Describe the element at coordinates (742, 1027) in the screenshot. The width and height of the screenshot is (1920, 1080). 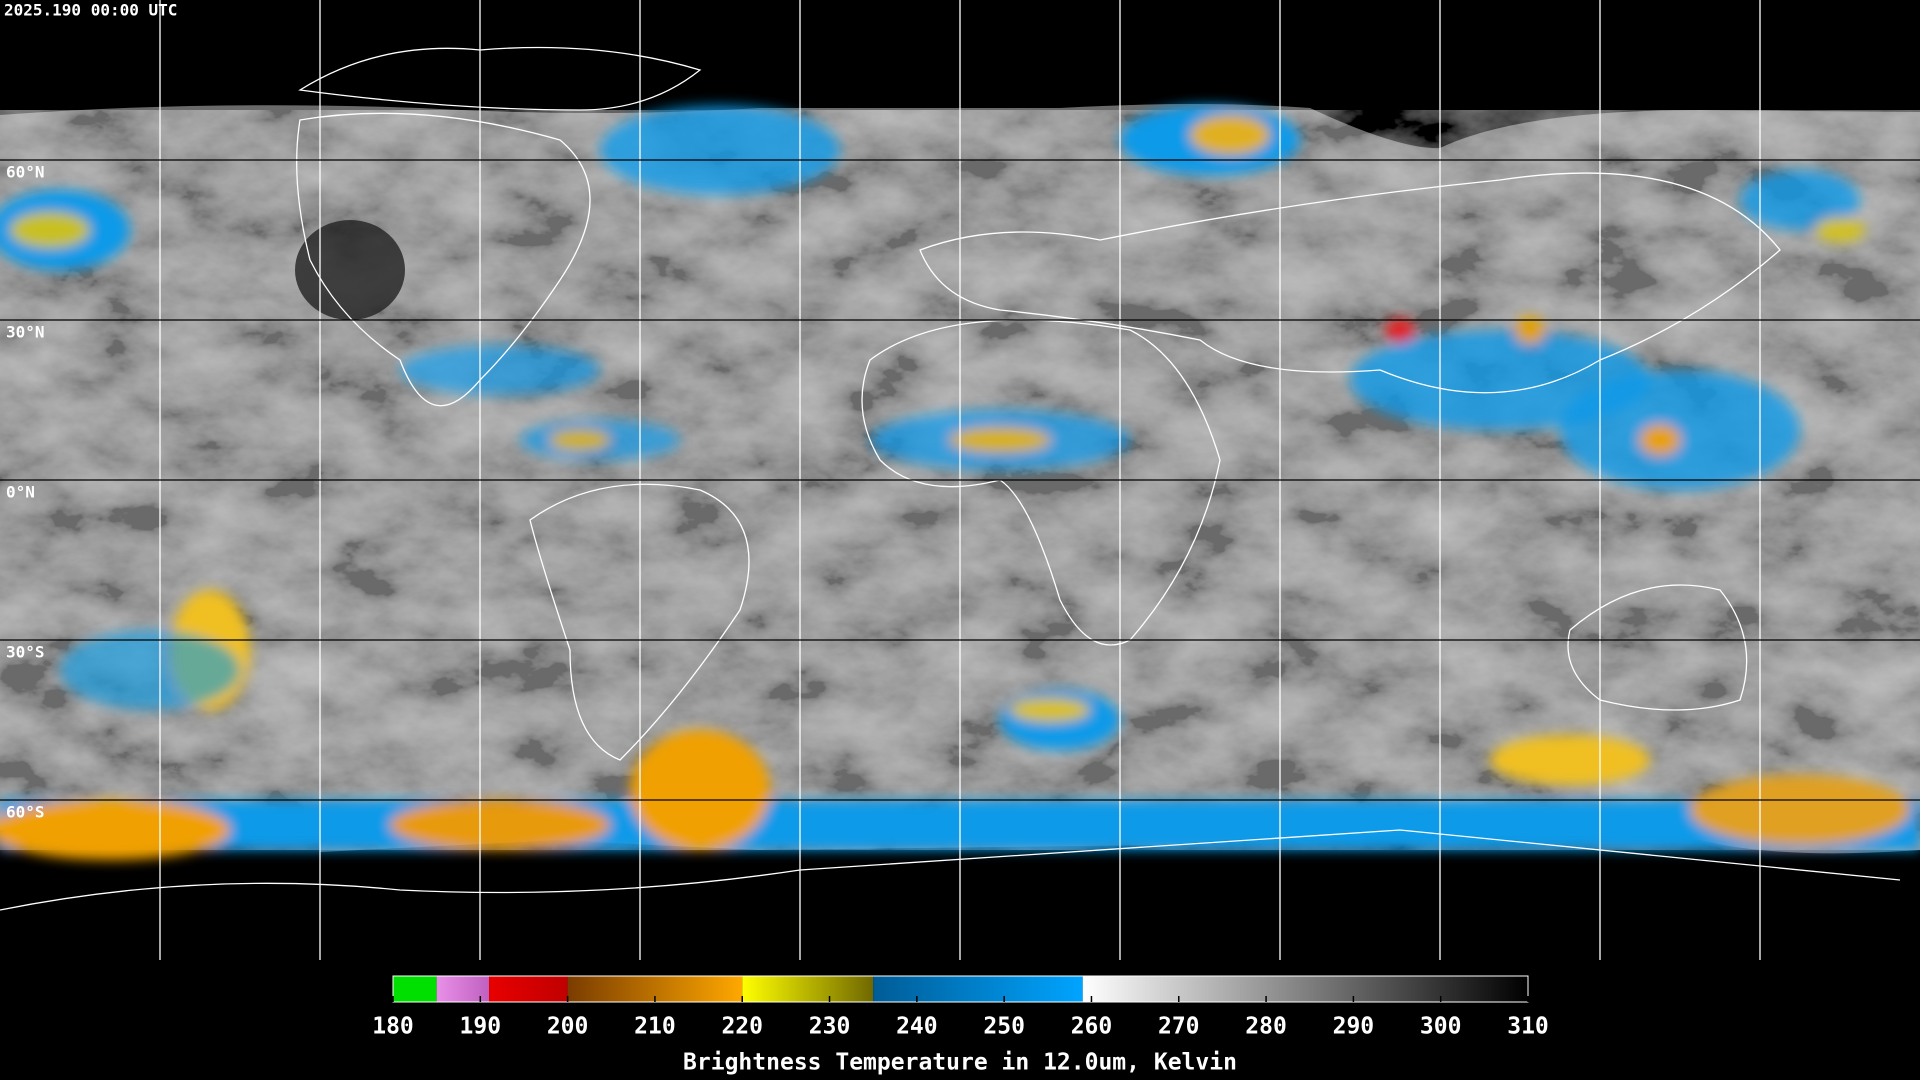
I see `colorbar-tick-label: 220` at that location.